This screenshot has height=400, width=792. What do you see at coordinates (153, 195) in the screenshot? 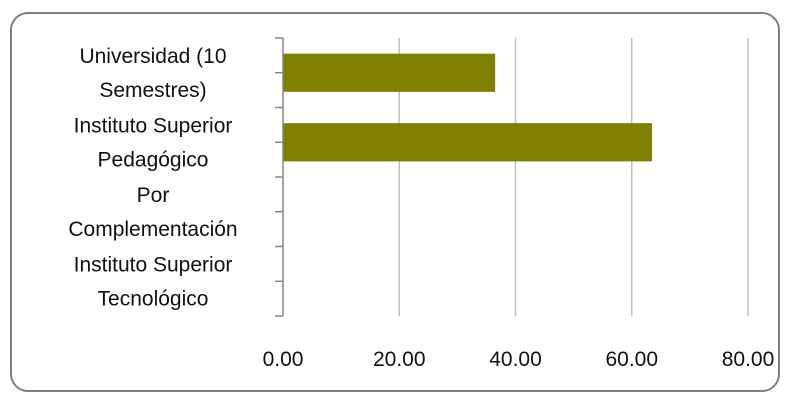
I see `category-label: Por` at bounding box center [153, 195].